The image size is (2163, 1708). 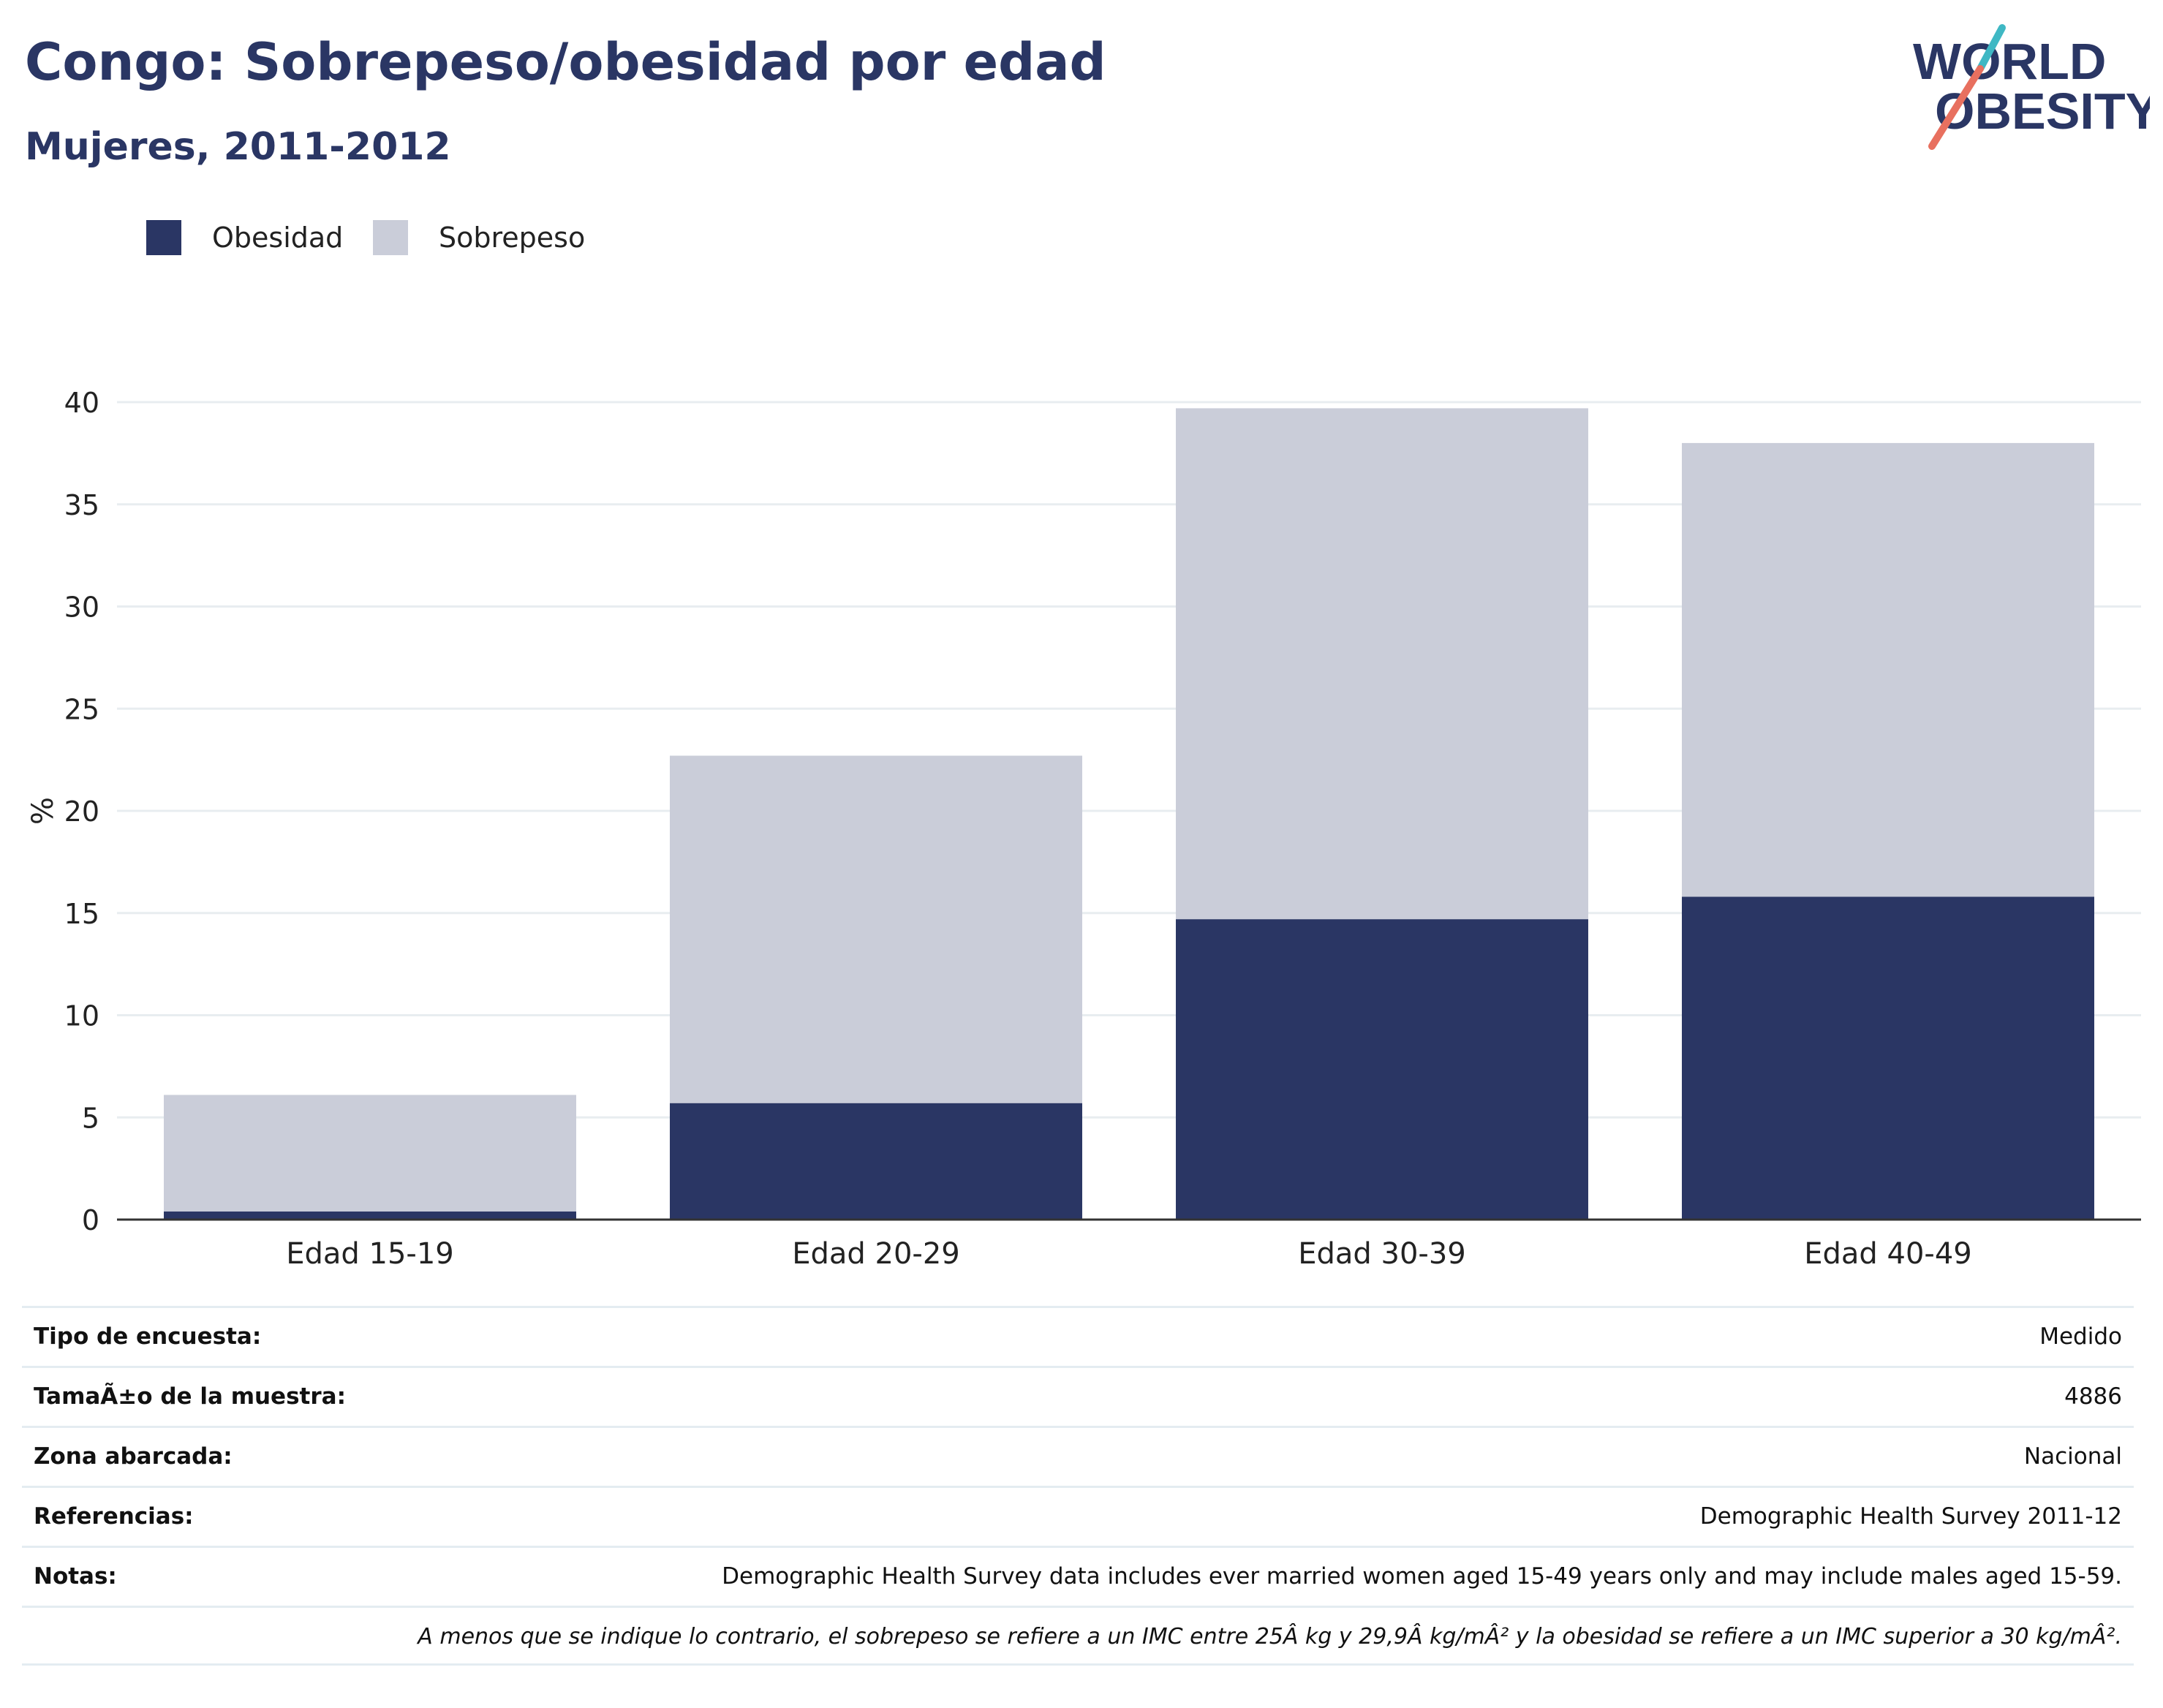 I want to click on chart-title: Congo: Sobrepeso/obesidad por edad, so click(x=565, y=62).